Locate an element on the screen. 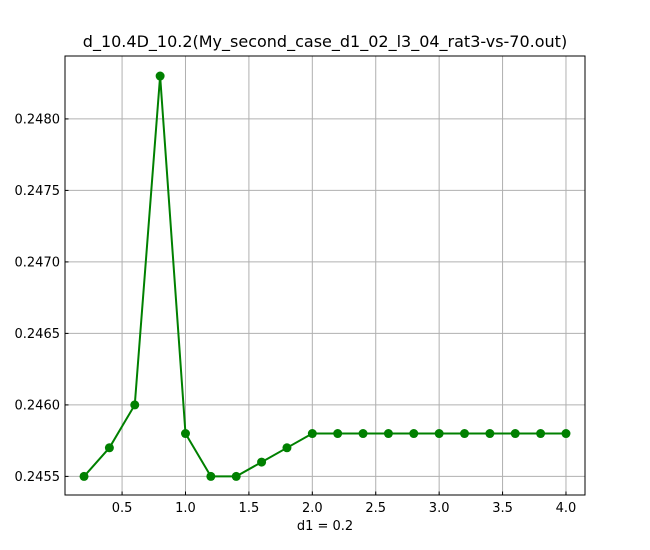 Image resolution: width=650 pixels, height=550 pixels. y-tick-label: 0.2475 is located at coordinates (38, 191).